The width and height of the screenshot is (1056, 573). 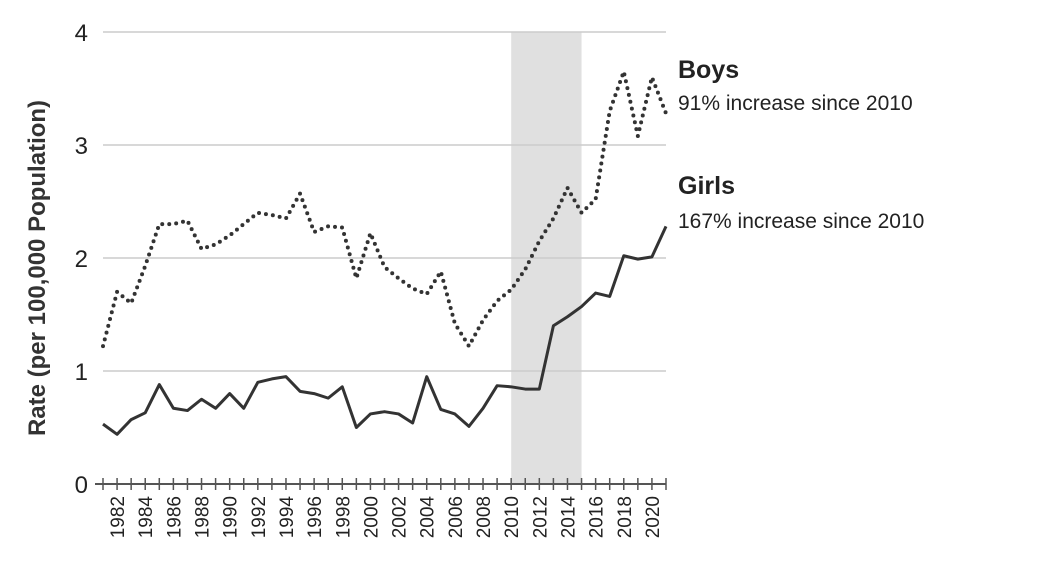 I want to click on legend-boys-note: 91% increase since 2010, so click(x=795, y=103).